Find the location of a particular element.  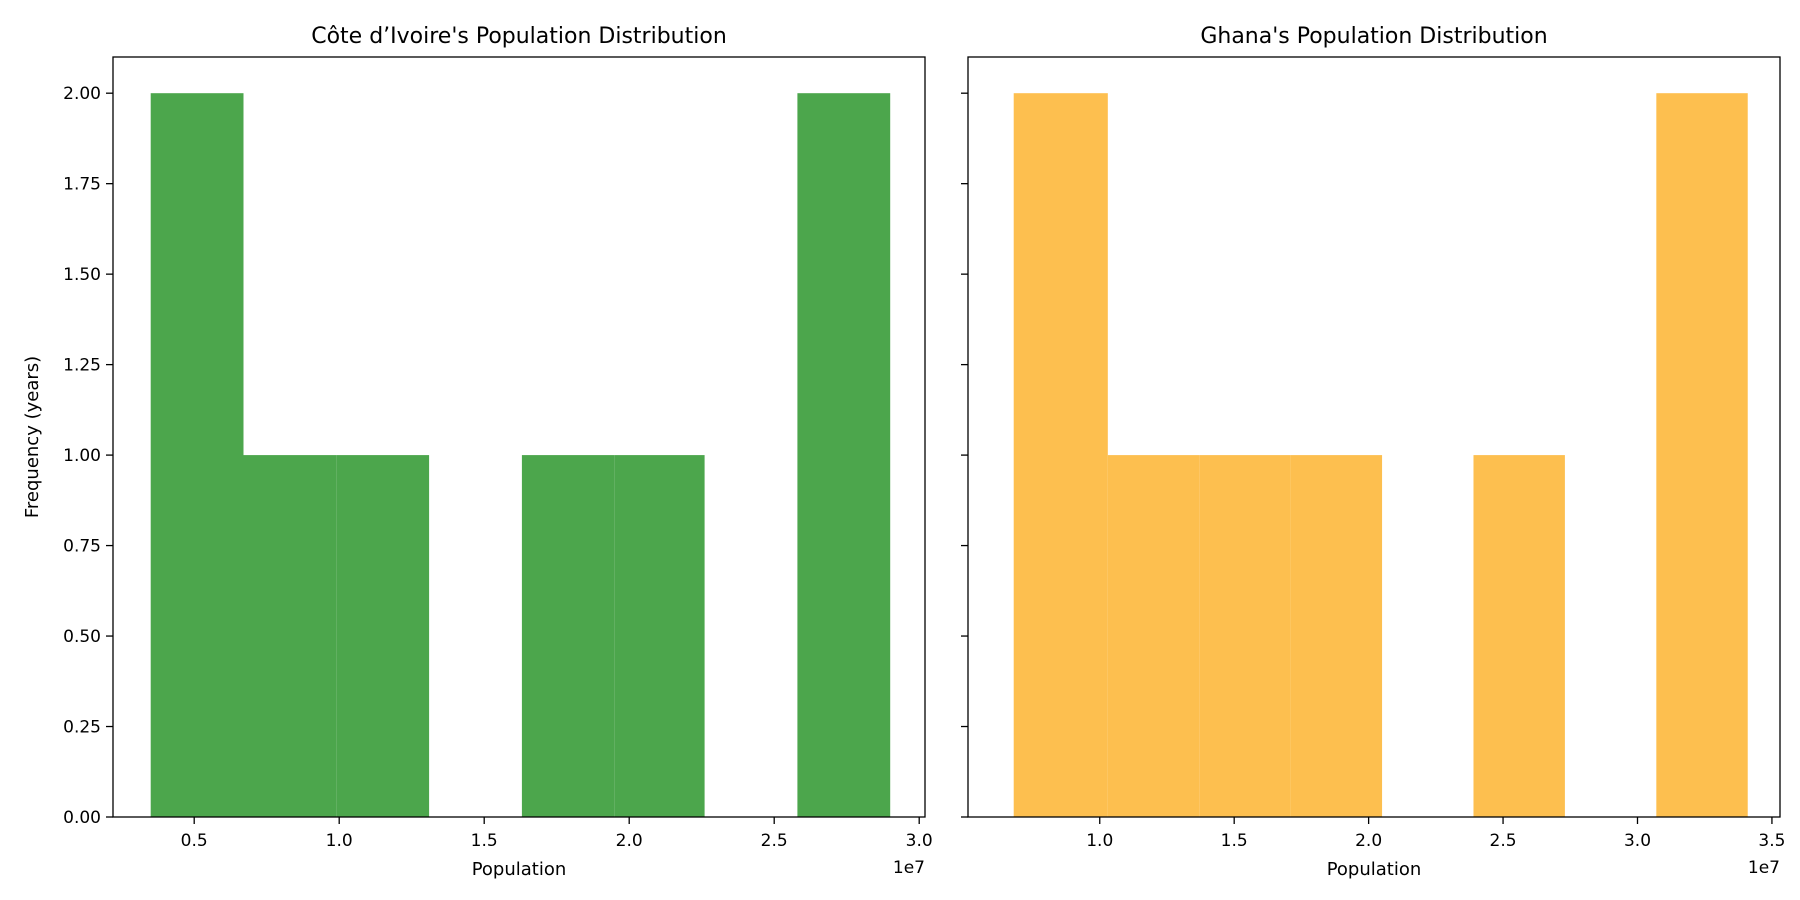

y-axis-label: Frequency (years) is located at coordinates (32, 437).